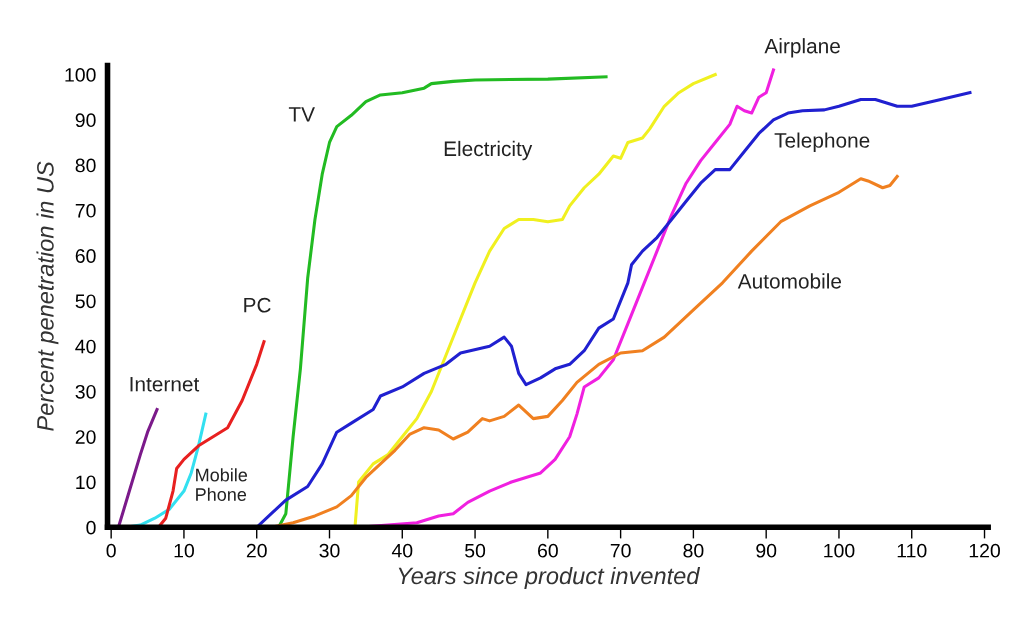 The height and width of the screenshot is (624, 1024). I want to click on x-tick-label: 120, so click(984, 550).